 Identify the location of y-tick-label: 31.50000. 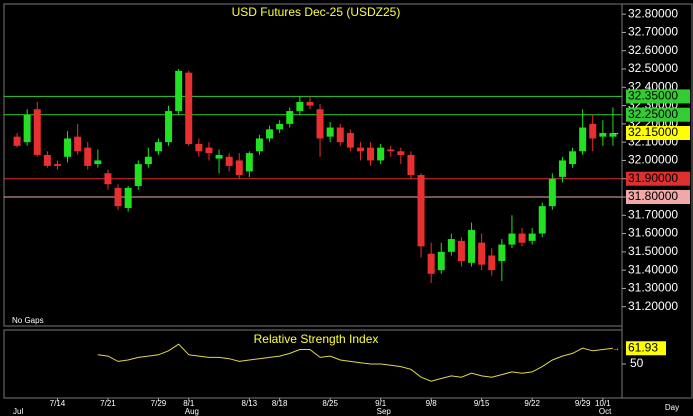
(653, 251).